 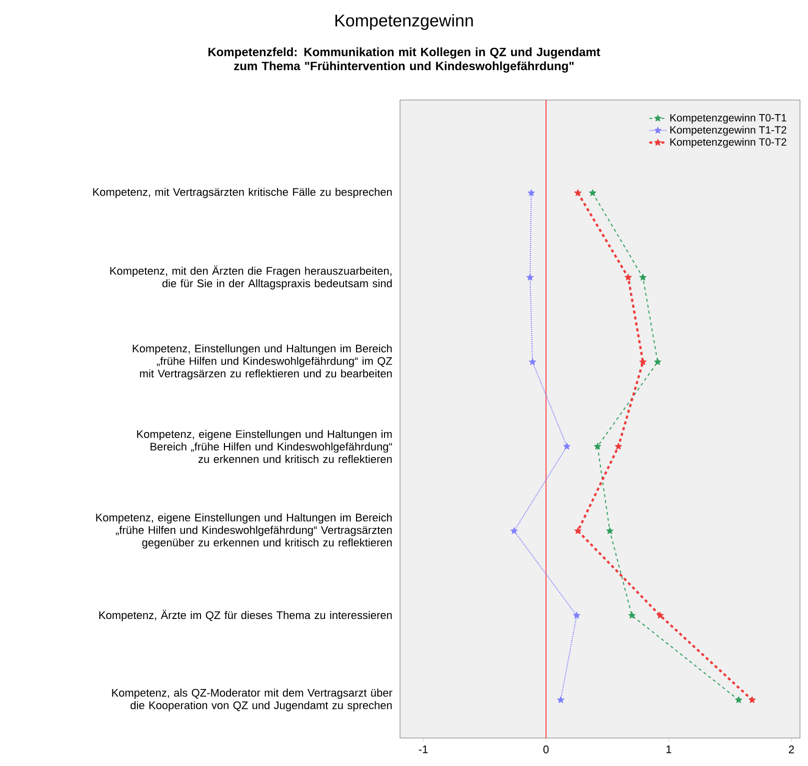 What do you see at coordinates (264, 447) in the screenshot?
I see `y-tick-label: Kompetenz, eigene Einstellungen und Haltungen im Bereich „frühe Hilfen und Kindeswohlgefährdung“ zu erkennen und kritisch zu reflektieren` at bounding box center [264, 447].